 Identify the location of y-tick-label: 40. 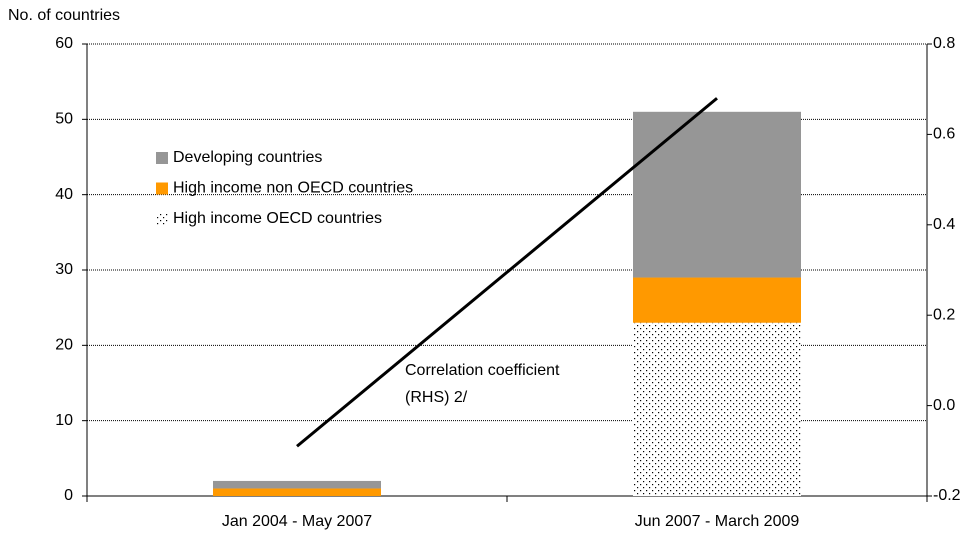
(64, 194).